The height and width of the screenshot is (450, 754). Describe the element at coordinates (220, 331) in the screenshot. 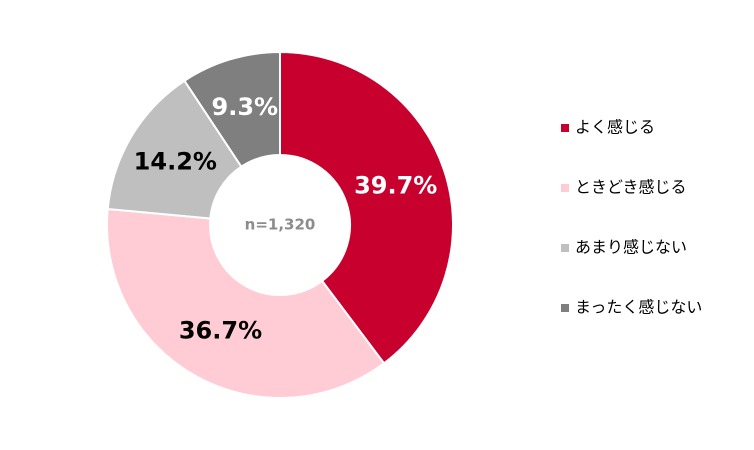

I see `data-label: 36.7%` at that location.